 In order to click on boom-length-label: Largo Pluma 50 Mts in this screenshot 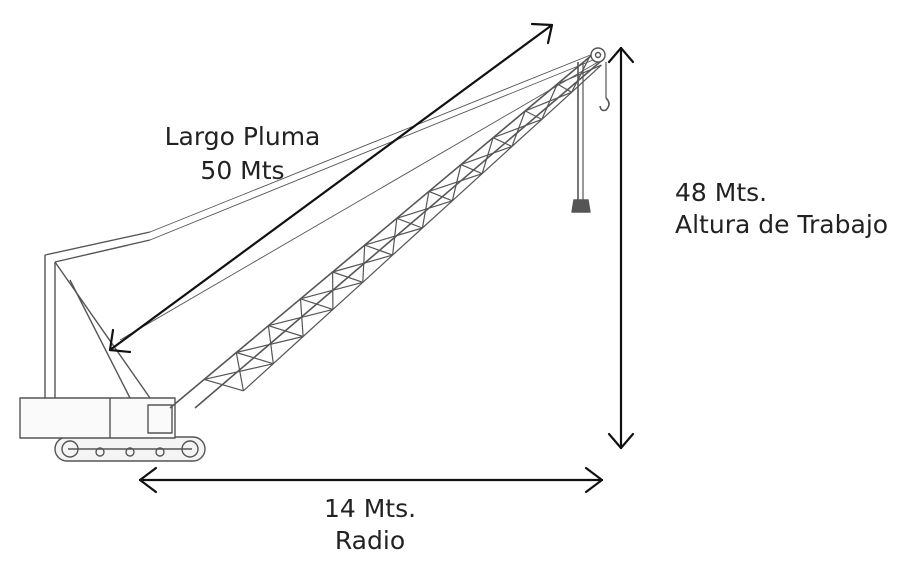, I will do `click(242, 154)`.